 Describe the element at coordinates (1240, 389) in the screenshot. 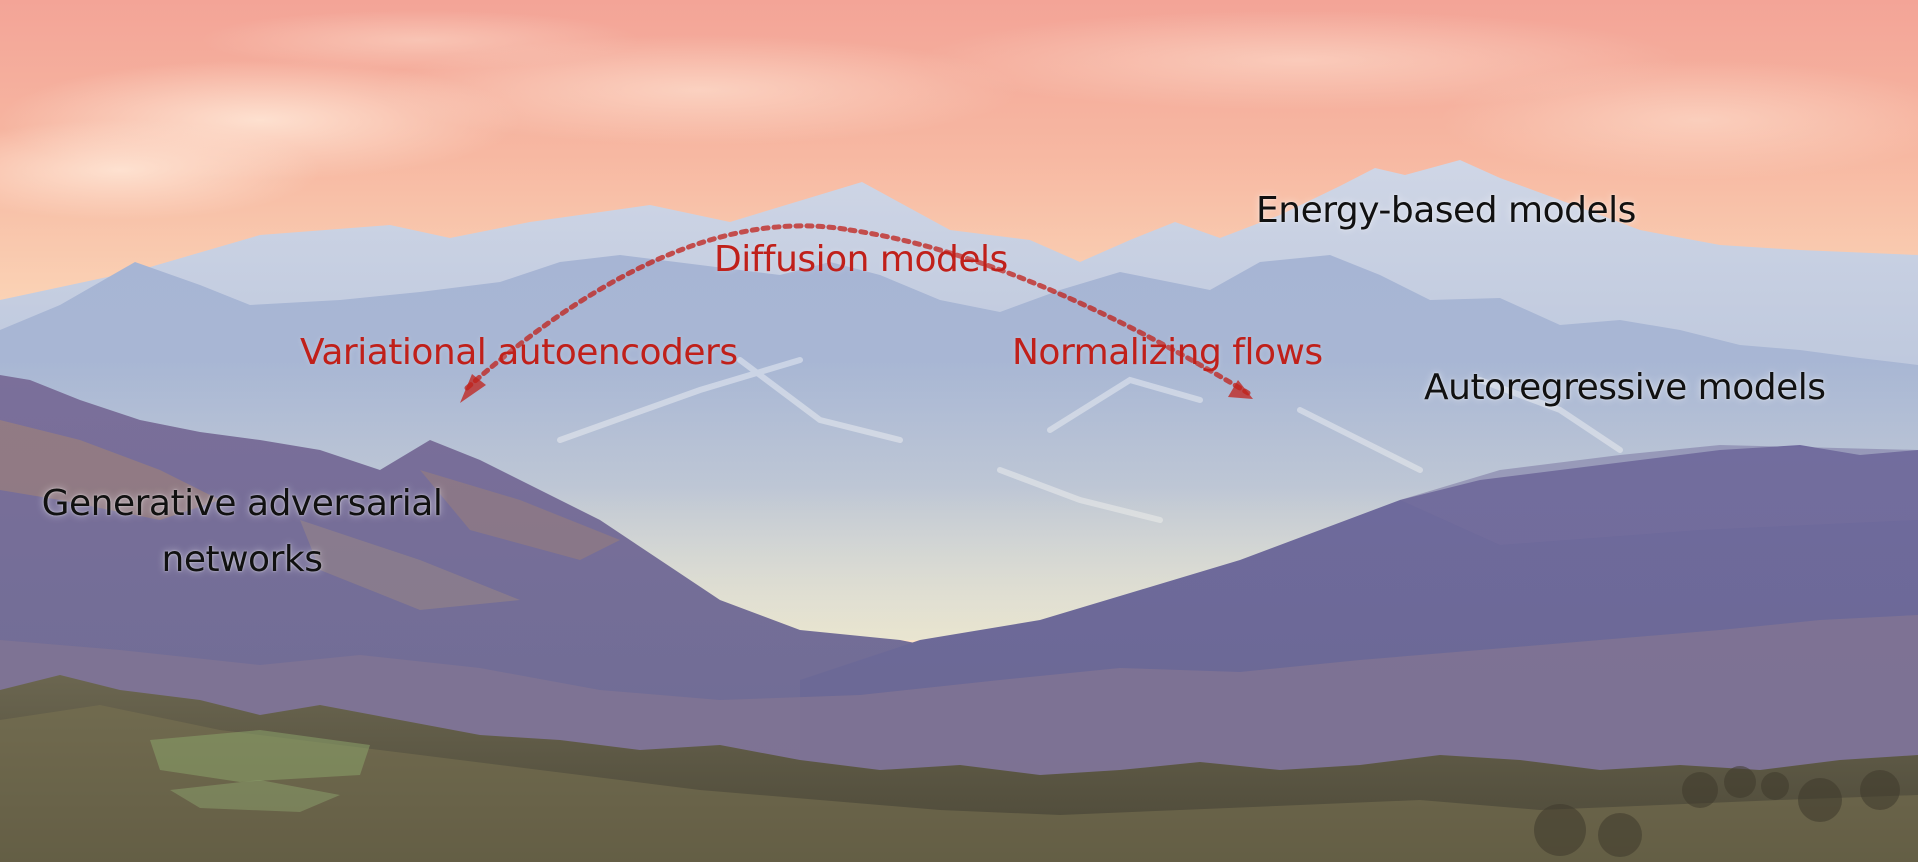

I see `arrowhead-flows` at that location.